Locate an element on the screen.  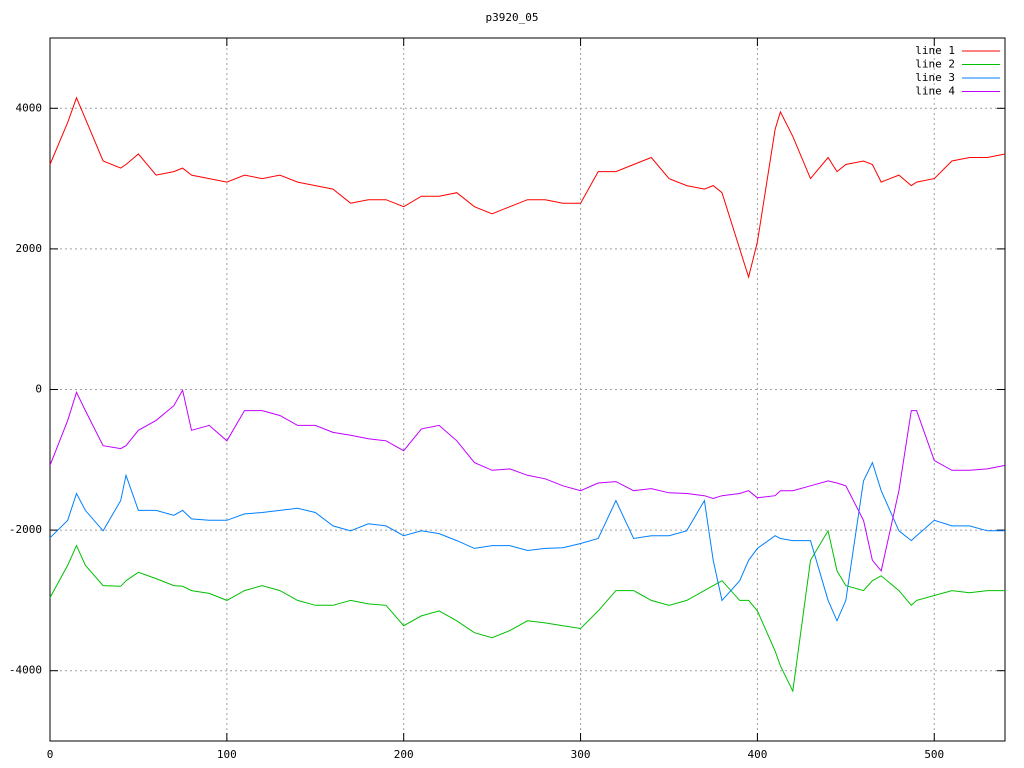
chart-title: p3920_05 is located at coordinates (512, 17).